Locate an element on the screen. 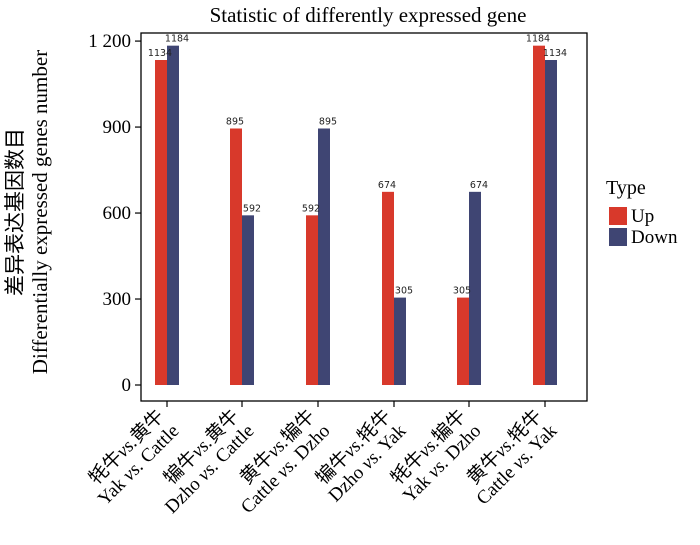 This screenshot has width=700, height=545. y-tick-label: 900 is located at coordinates (117, 127).